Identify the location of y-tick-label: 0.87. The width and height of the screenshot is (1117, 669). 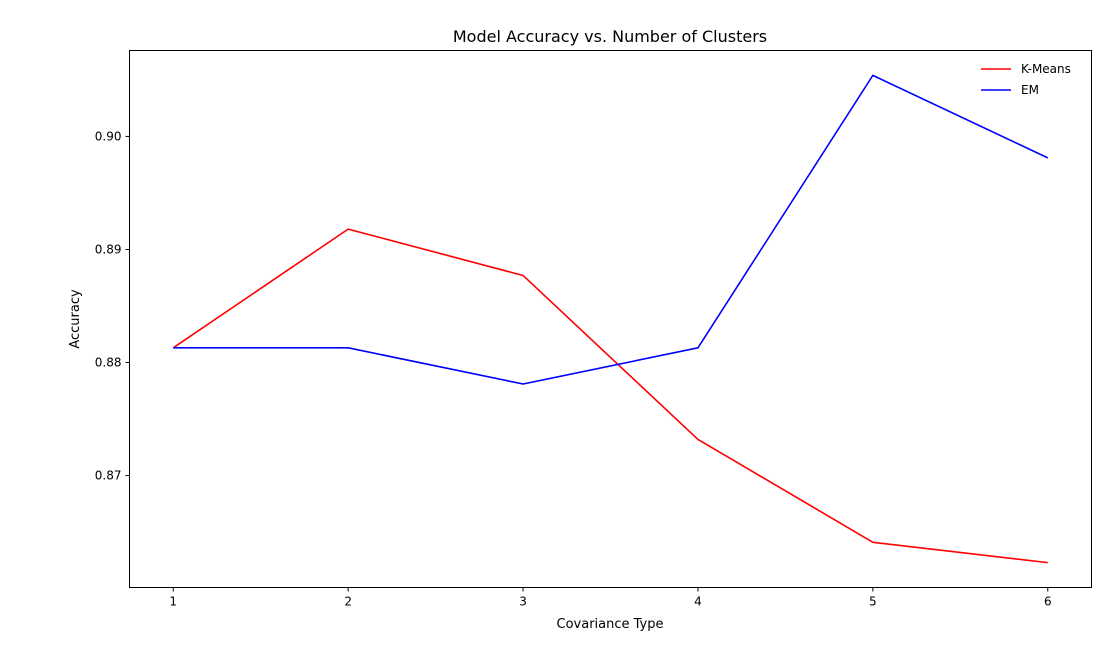
(108, 476).